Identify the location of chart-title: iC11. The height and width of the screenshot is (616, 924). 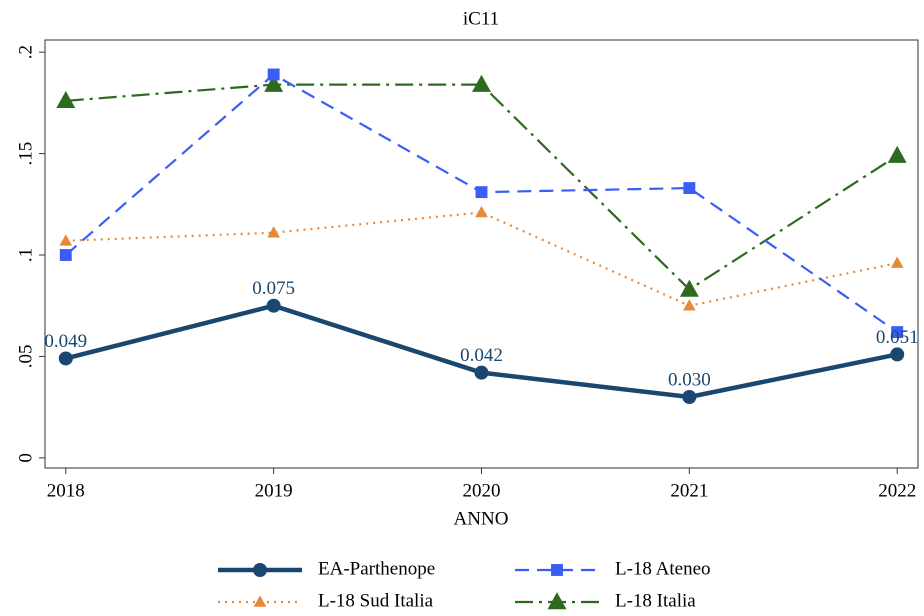
(481, 18).